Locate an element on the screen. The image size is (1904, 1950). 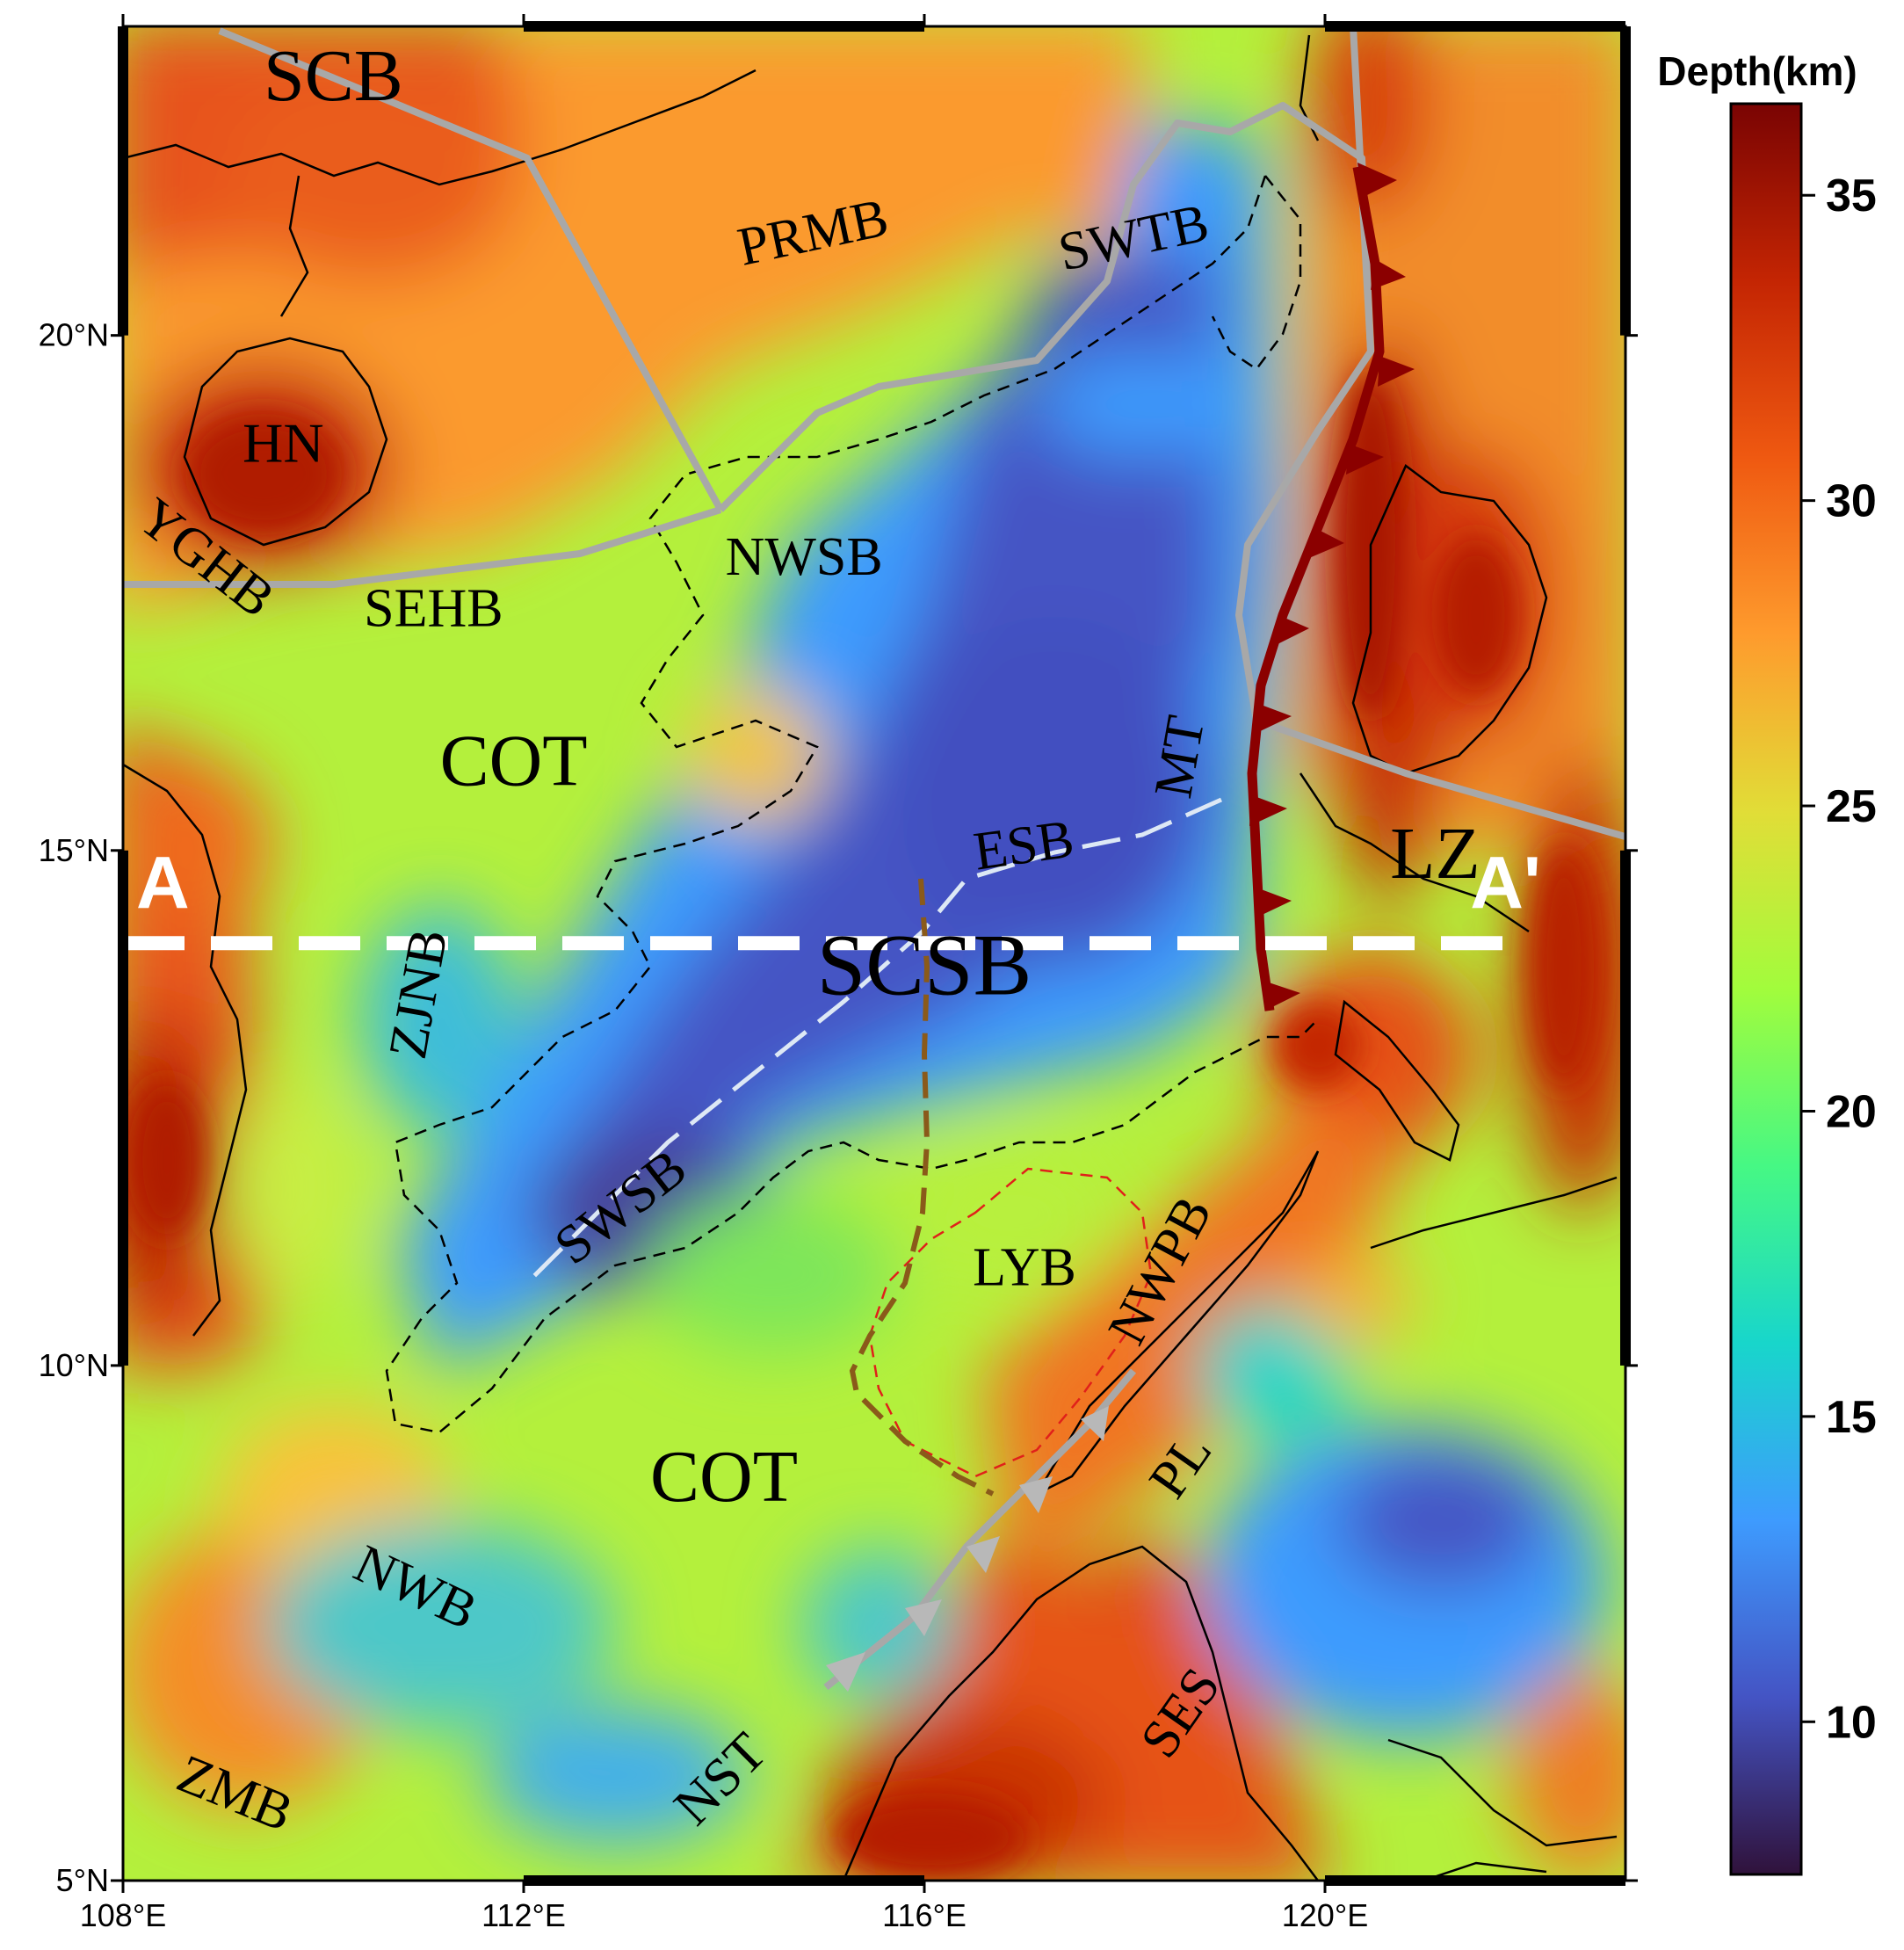
region-label-lyb: LYB is located at coordinates (1024, 1268).